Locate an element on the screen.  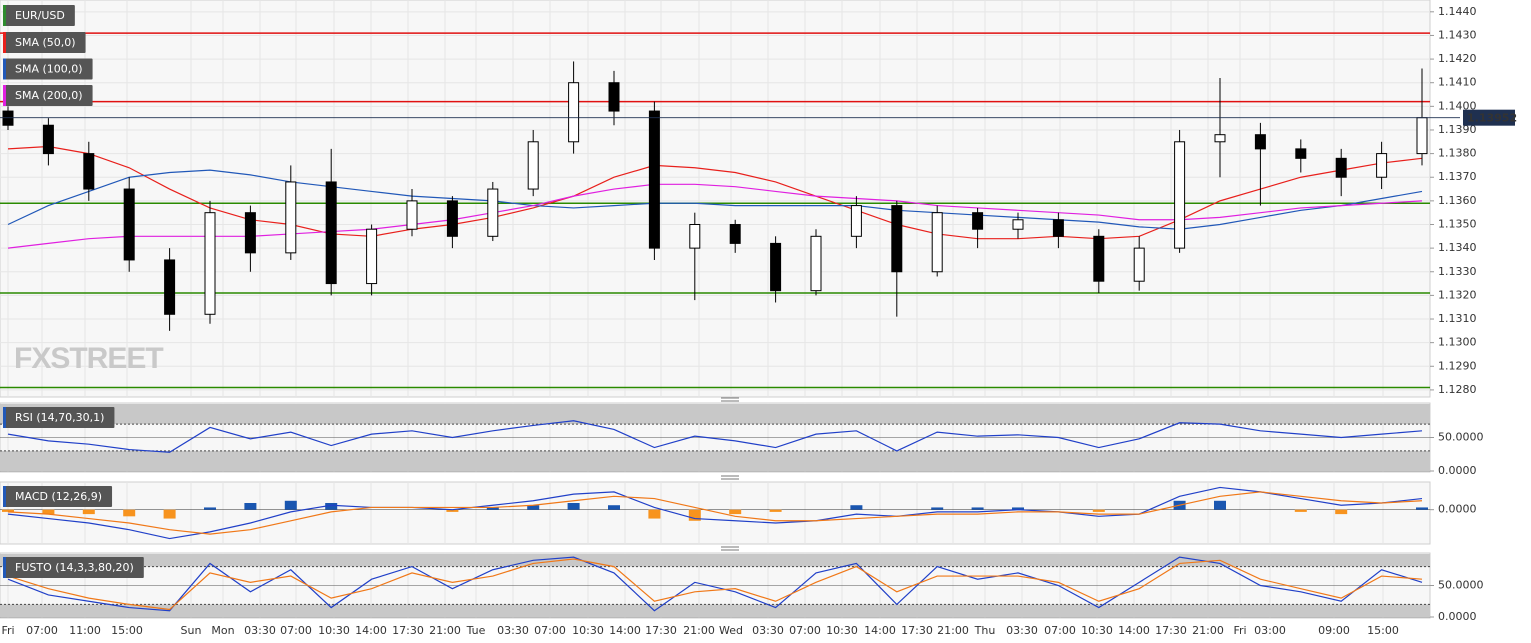
legend-label: MACD (12,26,9) is located at coordinates (58, 496).